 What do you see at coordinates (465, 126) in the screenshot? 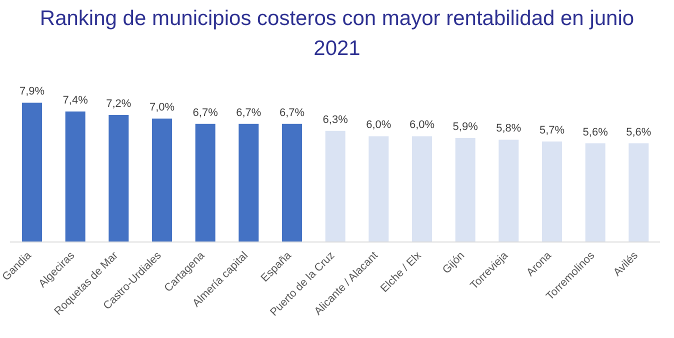
I see `data-label: 5,9%` at bounding box center [465, 126].